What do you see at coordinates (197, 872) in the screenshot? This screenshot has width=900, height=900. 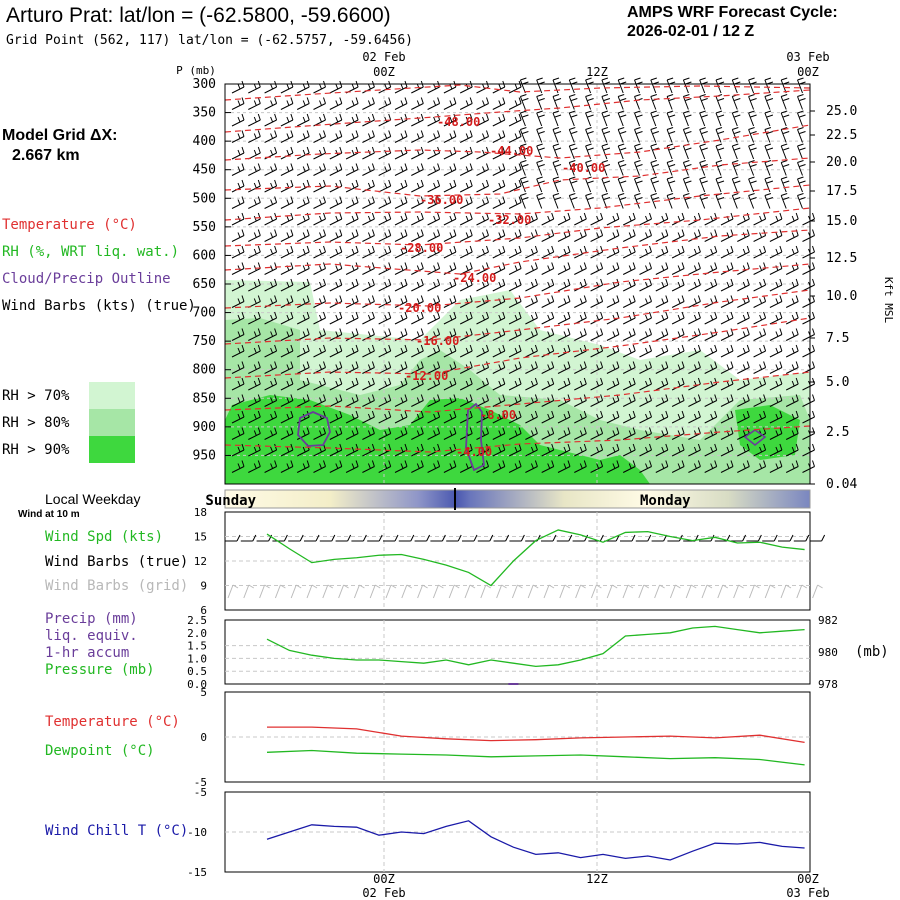 I see `panel-tick-label: -15` at bounding box center [197, 872].